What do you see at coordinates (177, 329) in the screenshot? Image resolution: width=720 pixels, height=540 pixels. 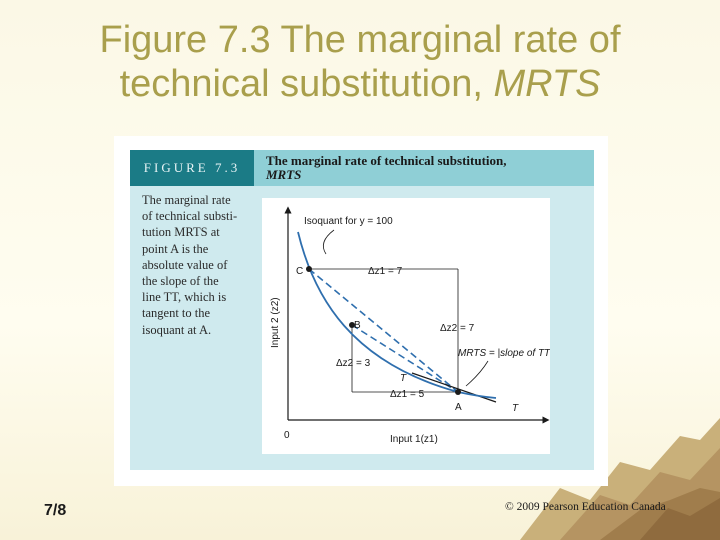 I see `caption-line: isoquant at A.` at bounding box center [177, 329].